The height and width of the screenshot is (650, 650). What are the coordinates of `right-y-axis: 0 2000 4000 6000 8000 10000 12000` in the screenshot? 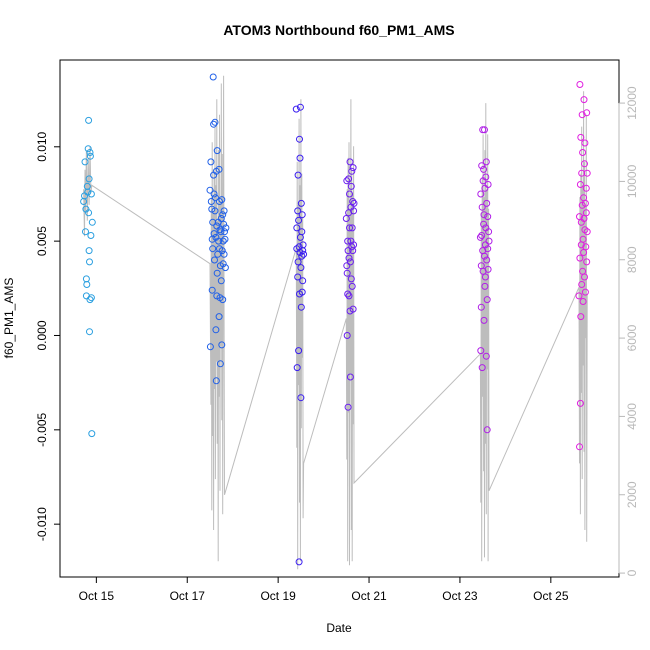 It's located at (628, 331).